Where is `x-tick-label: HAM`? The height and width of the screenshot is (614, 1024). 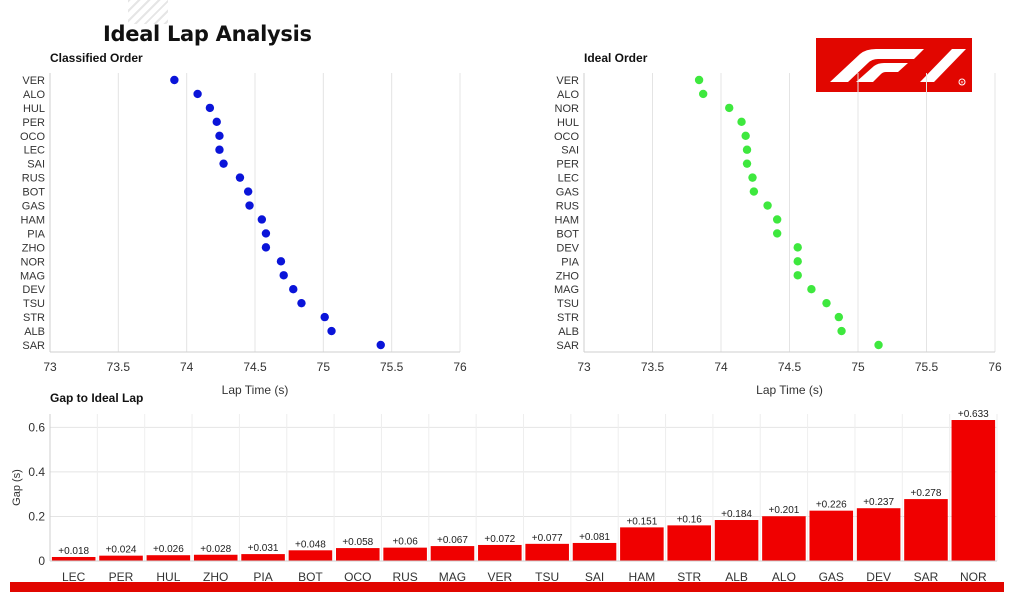
x-tick-label: HAM is located at coordinates (642, 577).